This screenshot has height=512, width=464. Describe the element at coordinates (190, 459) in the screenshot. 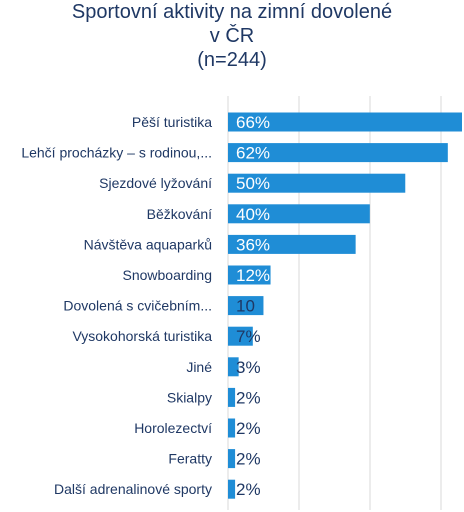

I see `category-label-11: Feratty` at that location.